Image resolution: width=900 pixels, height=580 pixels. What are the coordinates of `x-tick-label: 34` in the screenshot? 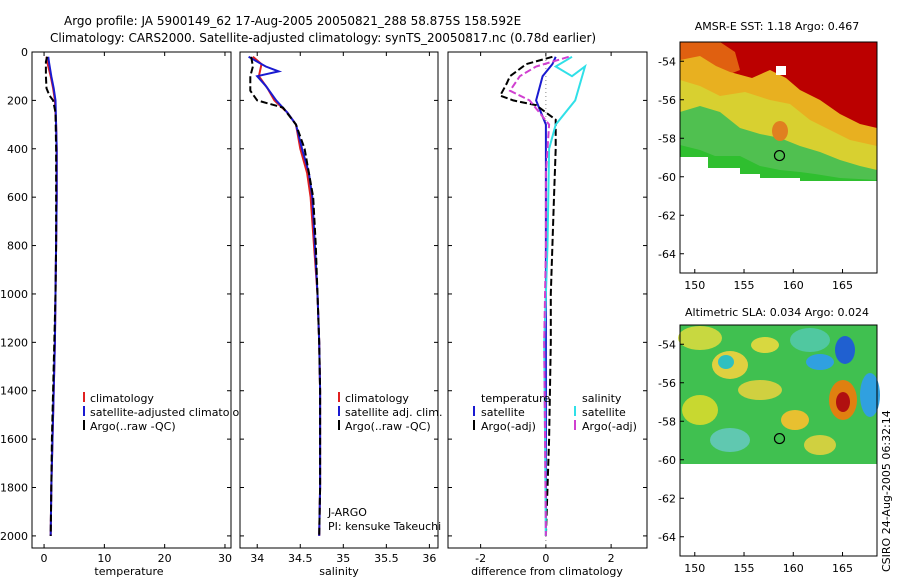 It's located at (257, 558).